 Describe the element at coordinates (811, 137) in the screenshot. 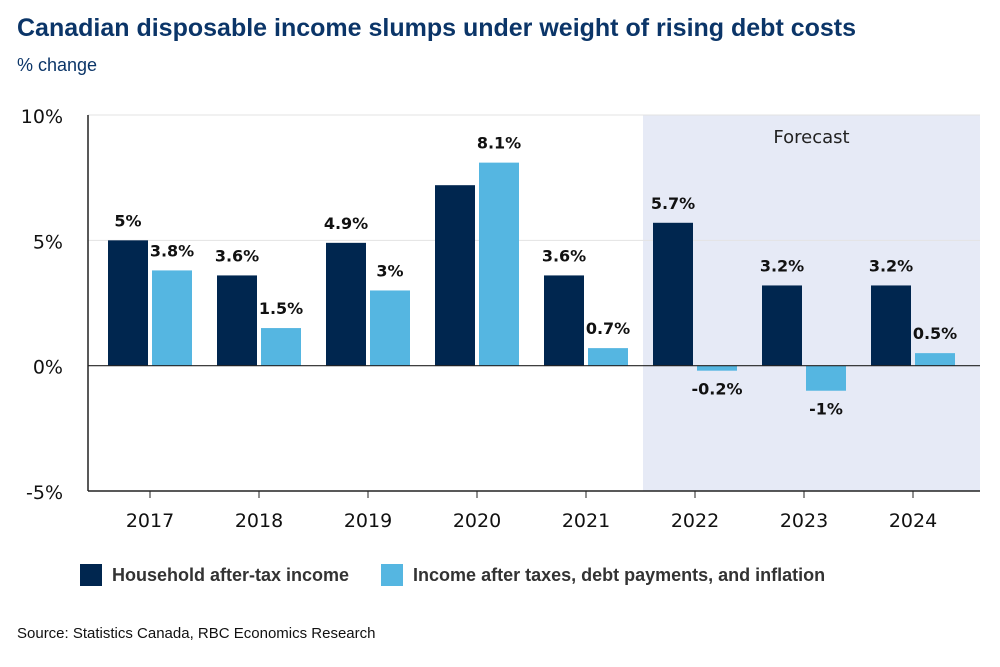

I see `forecast-label: Forecast` at that location.